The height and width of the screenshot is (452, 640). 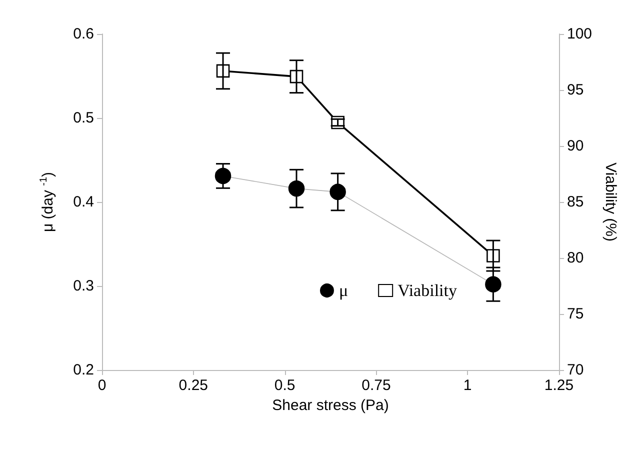 What do you see at coordinates (83, 286) in the screenshot?
I see `y-tick-label: 0.3` at bounding box center [83, 286].